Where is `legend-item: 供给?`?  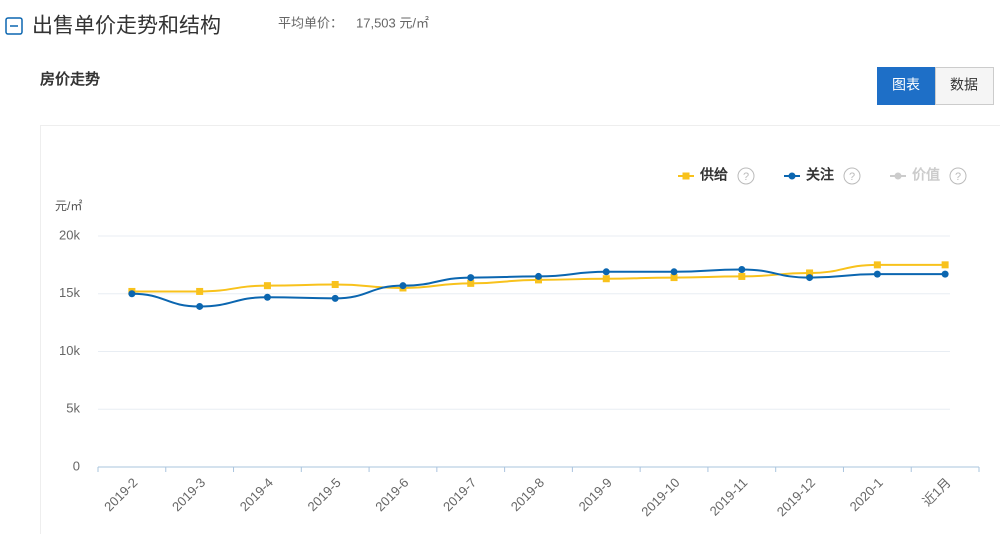
legend-item: 供给? is located at coordinates (716, 176).